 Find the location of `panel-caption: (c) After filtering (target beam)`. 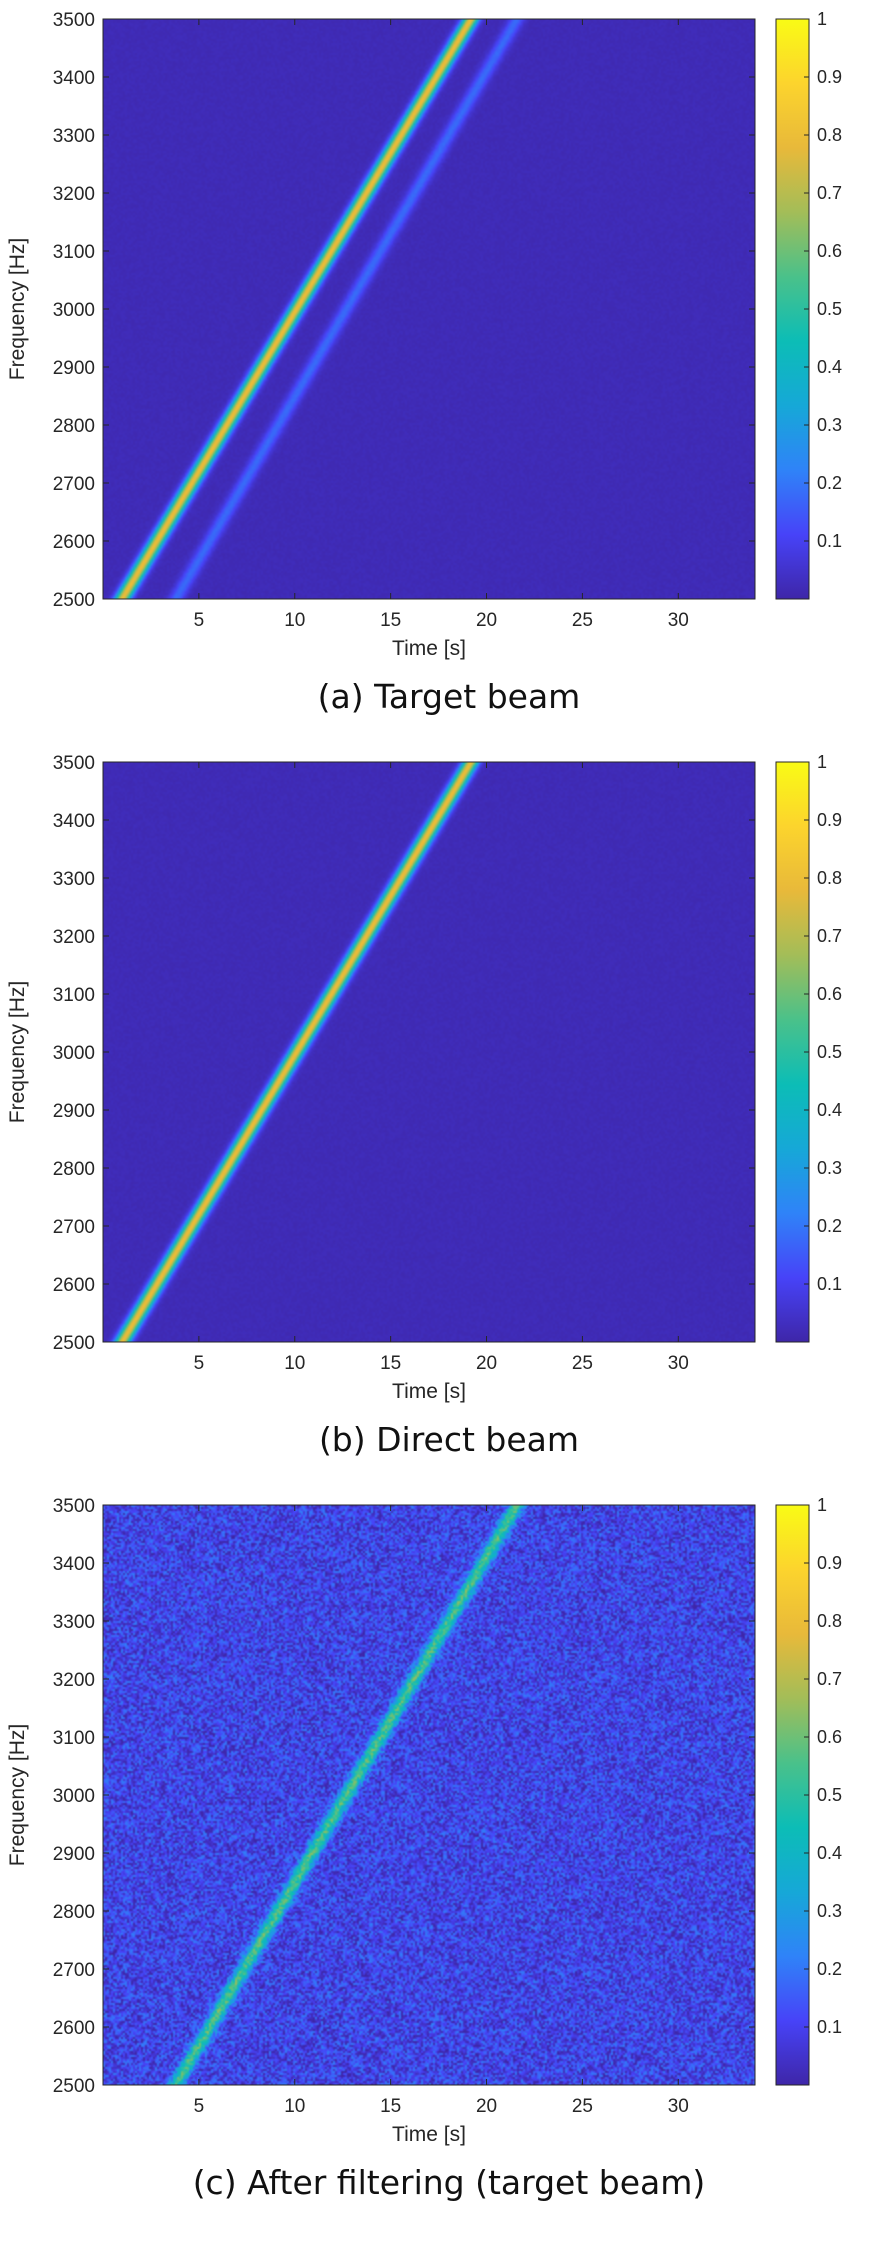

panel-caption: (c) After filtering (target beam) is located at coordinates (449, 2182).